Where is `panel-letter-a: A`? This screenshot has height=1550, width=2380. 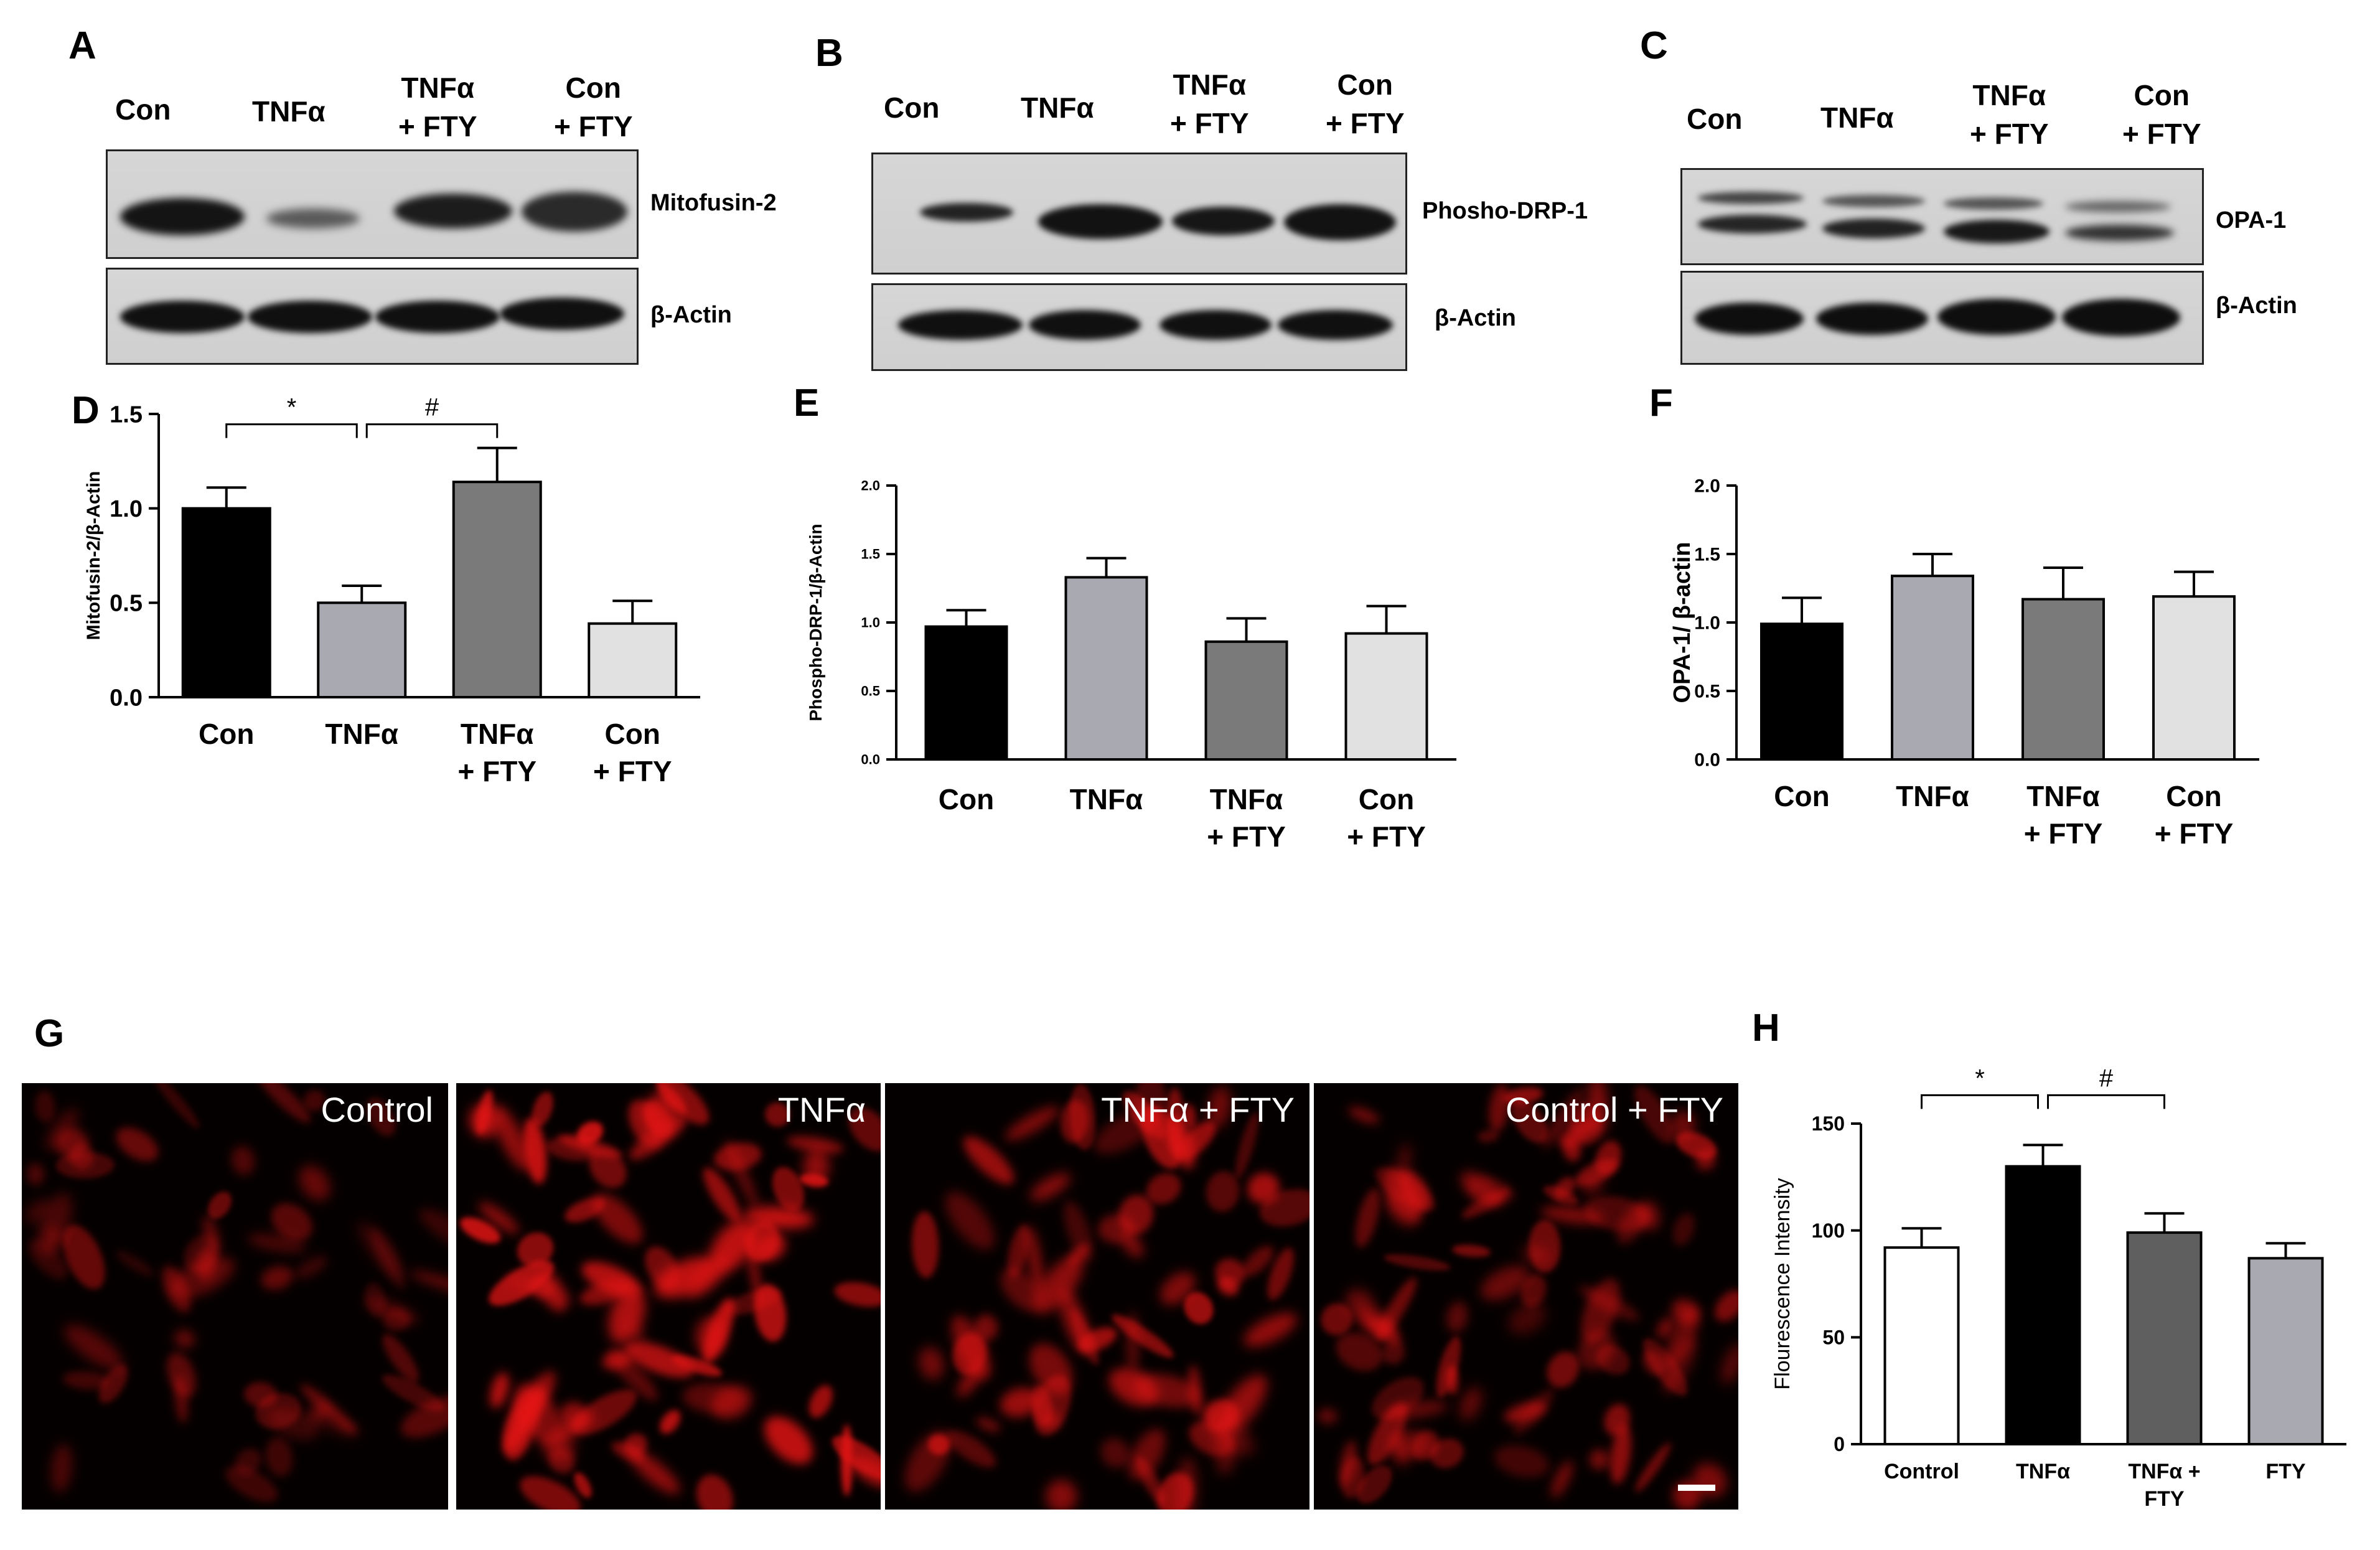
panel-letter-a: A is located at coordinates (82, 45).